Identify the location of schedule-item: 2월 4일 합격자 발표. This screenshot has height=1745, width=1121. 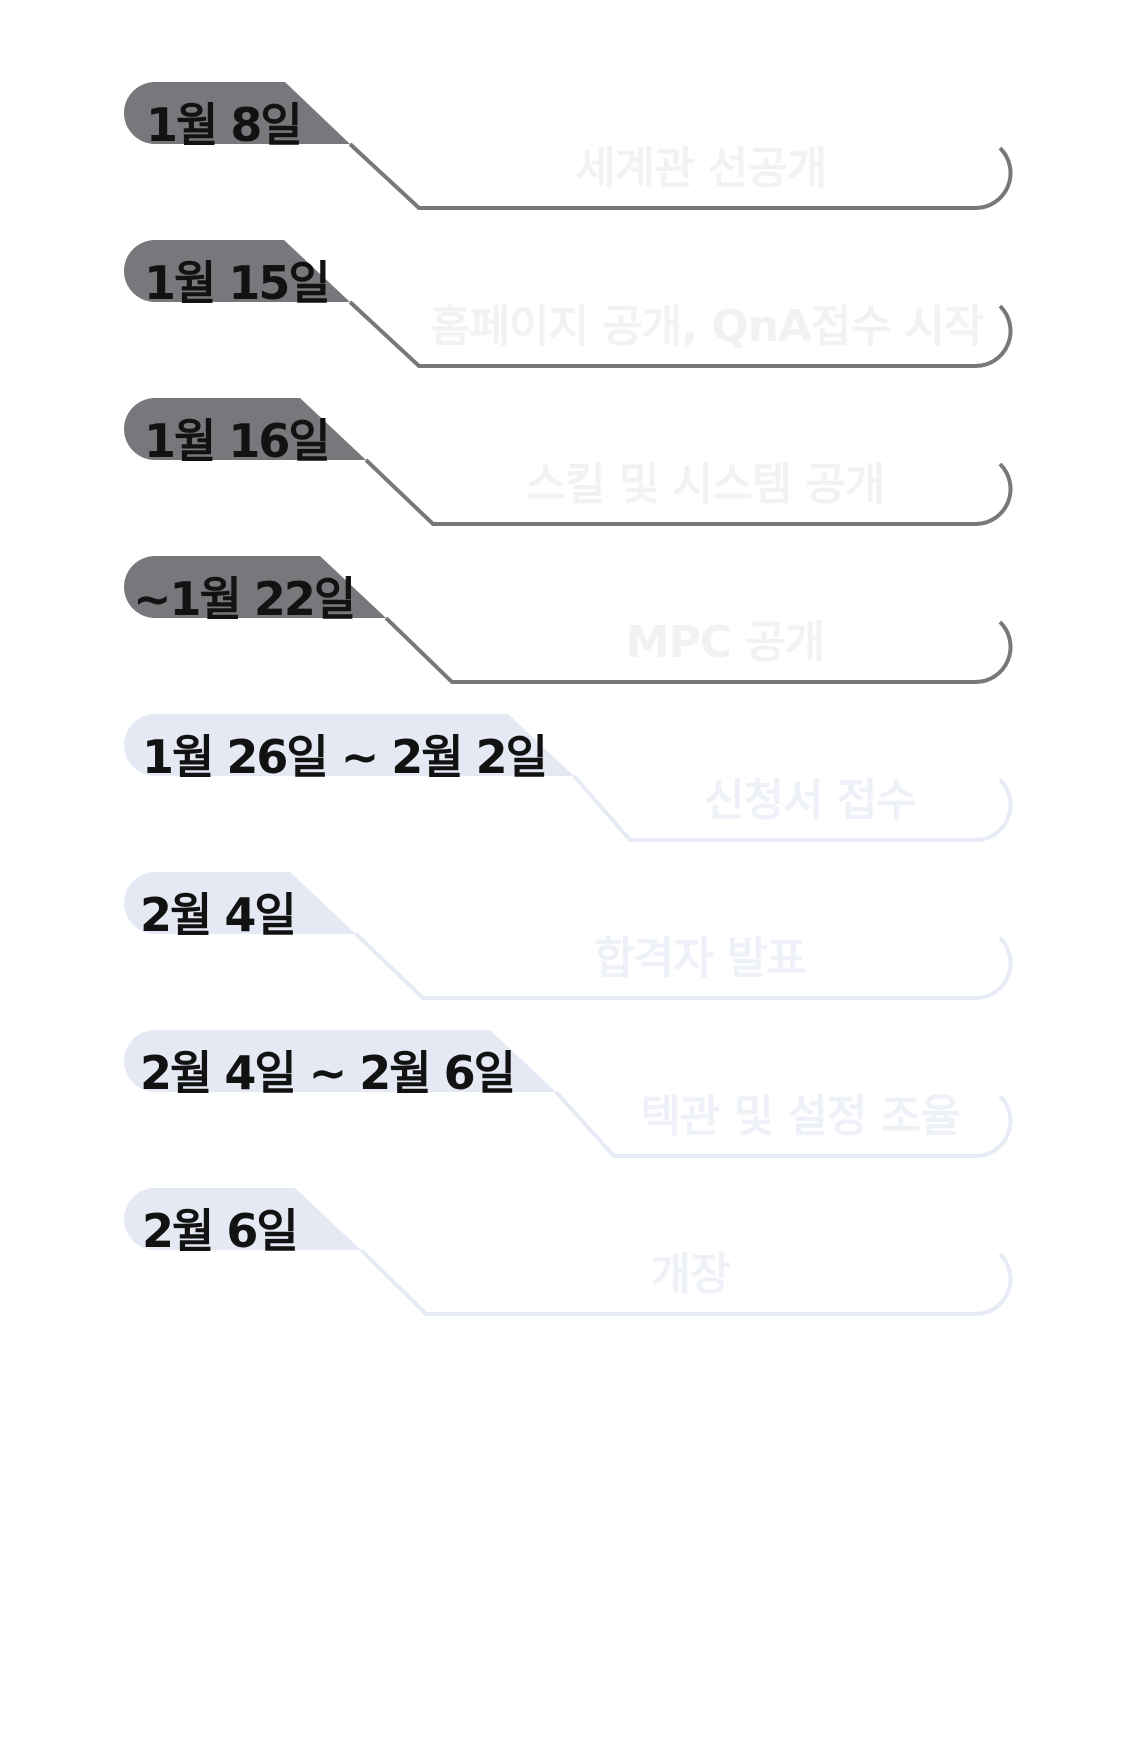
(560, 945).